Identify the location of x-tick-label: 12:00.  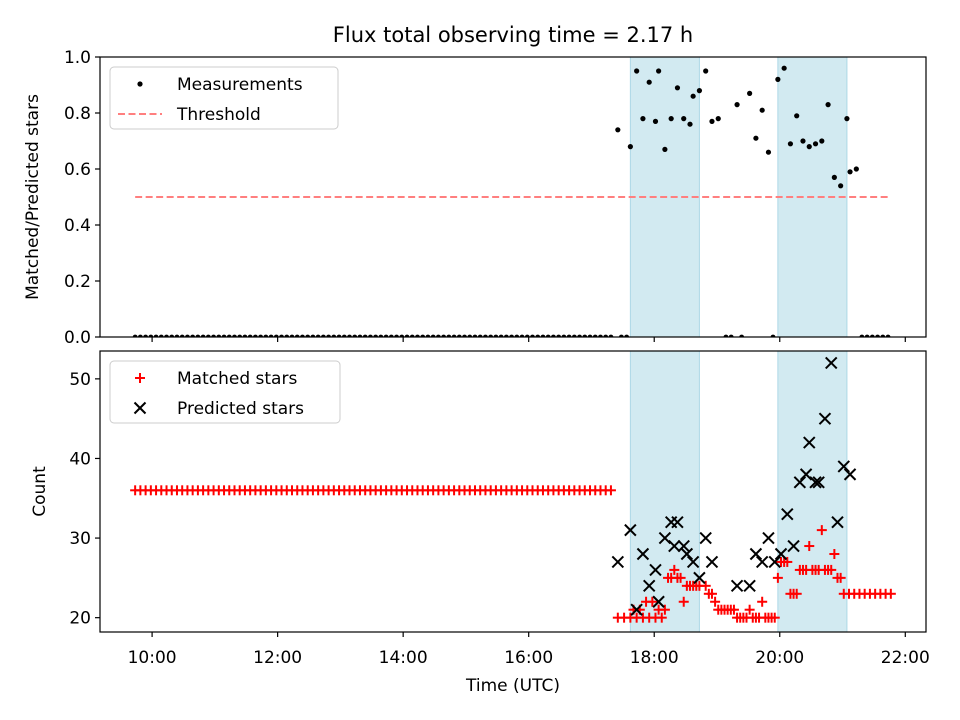
(277, 658).